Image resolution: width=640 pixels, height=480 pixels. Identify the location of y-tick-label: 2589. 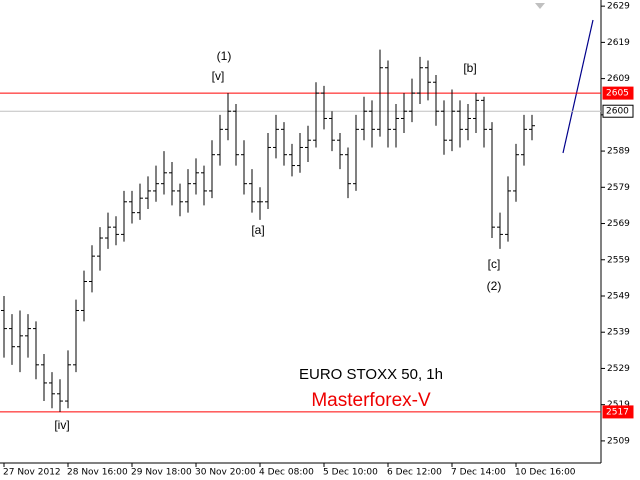
(618, 152).